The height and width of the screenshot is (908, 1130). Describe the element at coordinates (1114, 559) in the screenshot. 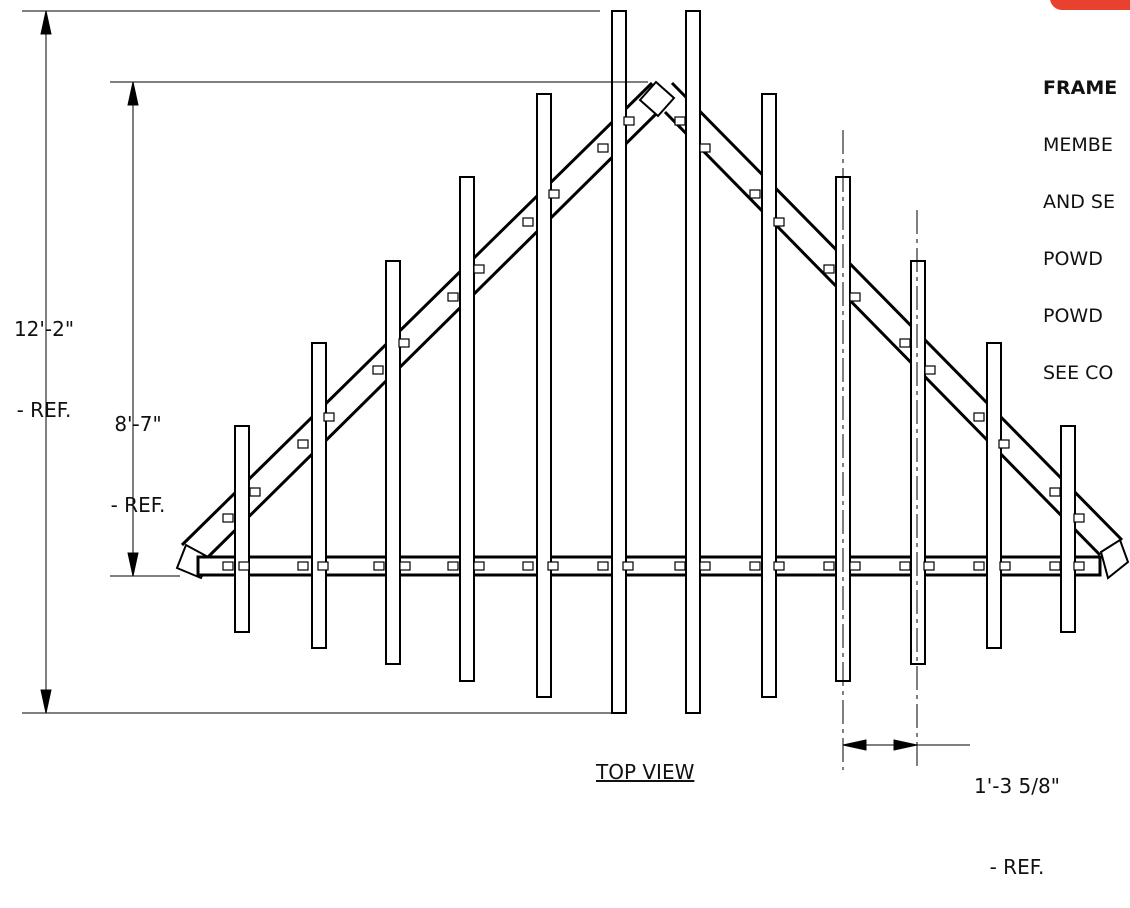

I see `right-end-cap` at that location.